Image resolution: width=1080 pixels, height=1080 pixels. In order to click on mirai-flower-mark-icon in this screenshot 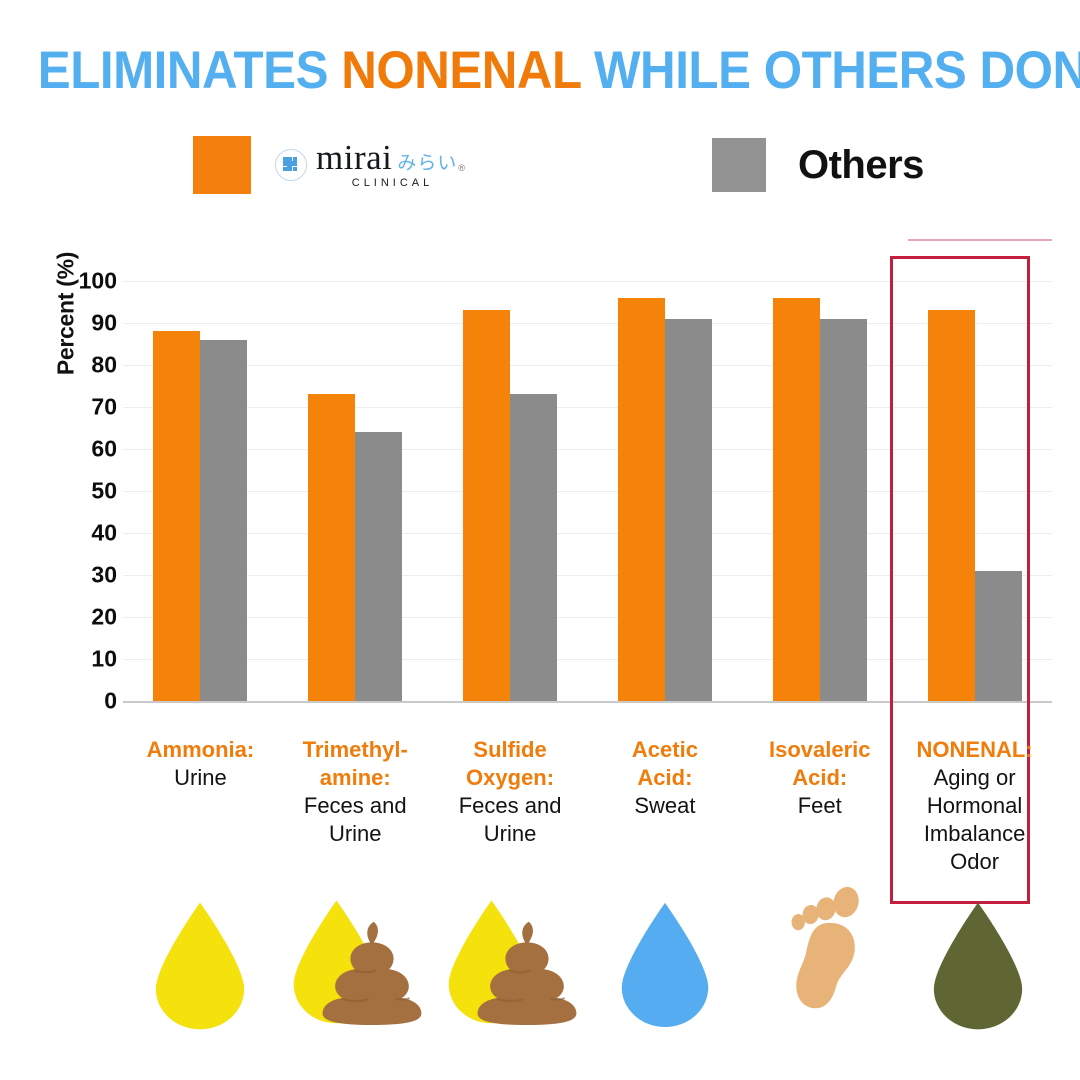, I will do `click(291, 165)`.